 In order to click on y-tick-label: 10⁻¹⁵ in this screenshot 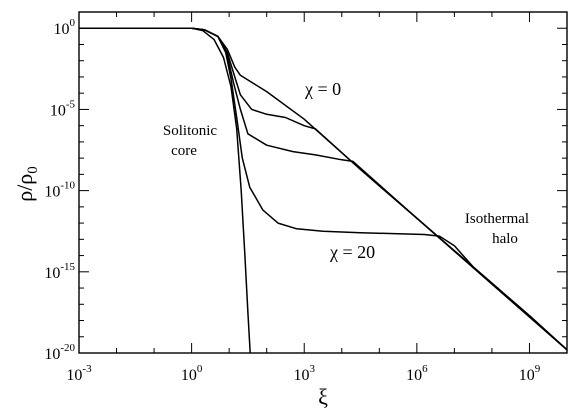, I will do `click(59, 271)`.